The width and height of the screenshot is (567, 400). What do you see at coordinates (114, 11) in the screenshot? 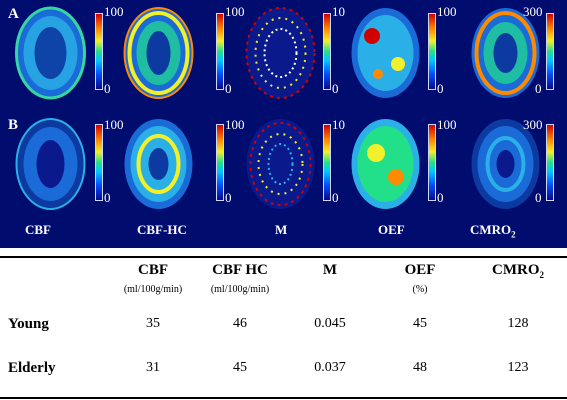
I see `scale-max-a-cbf: 100` at bounding box center [114, 11].